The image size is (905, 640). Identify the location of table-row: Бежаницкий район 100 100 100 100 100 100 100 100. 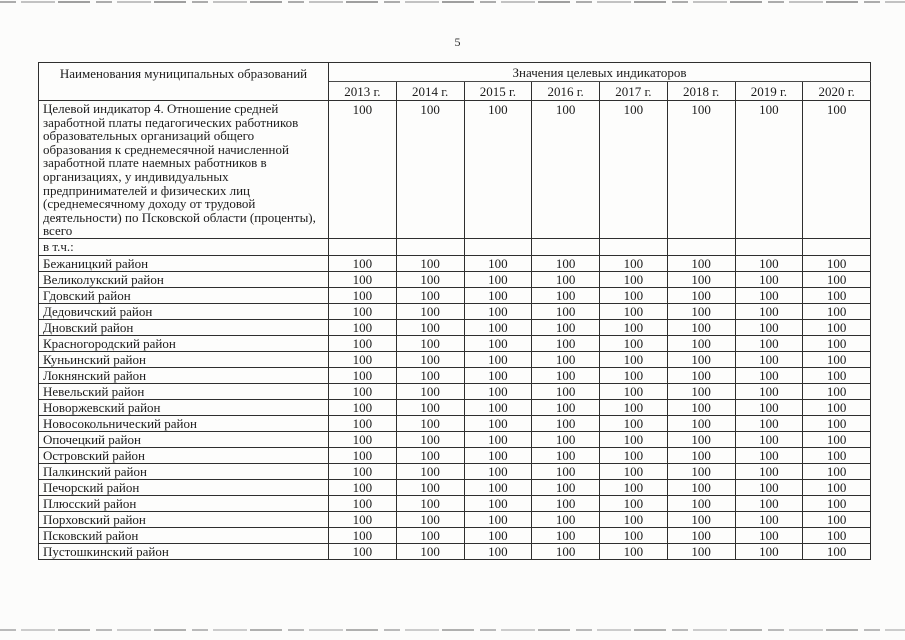
(454, 263).